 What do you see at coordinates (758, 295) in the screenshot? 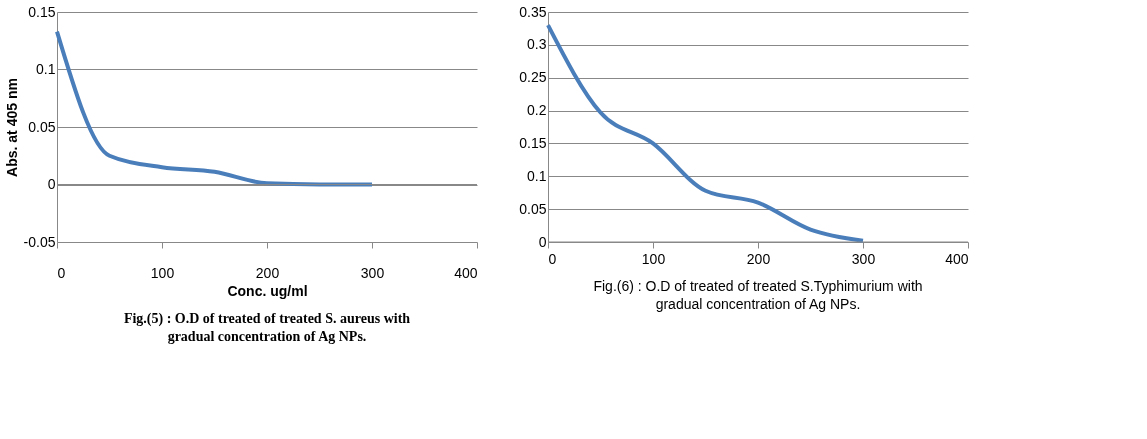
I see `text: Fig.(6) : O.D of treated of treated S.Typhimurium with gradual concentration of Ag NPs.` at bounding box center [758, 295].